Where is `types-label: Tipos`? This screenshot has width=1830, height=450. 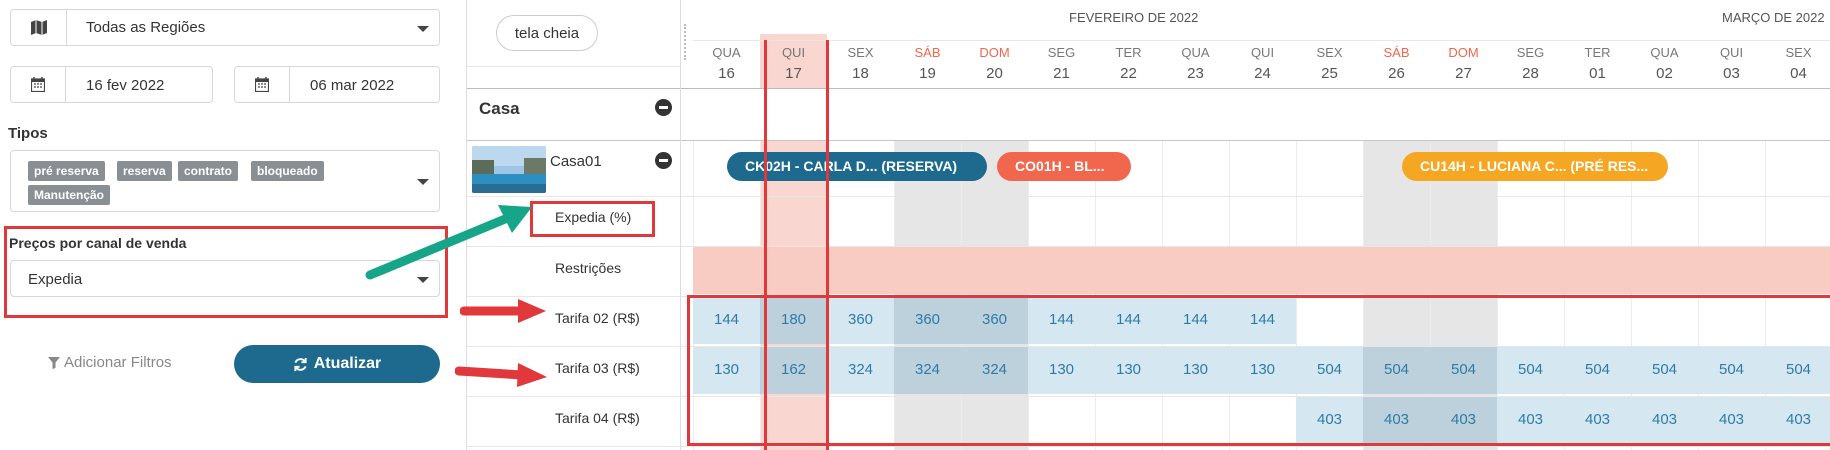 types-label: Tipos is located at coordinates (28, 133).